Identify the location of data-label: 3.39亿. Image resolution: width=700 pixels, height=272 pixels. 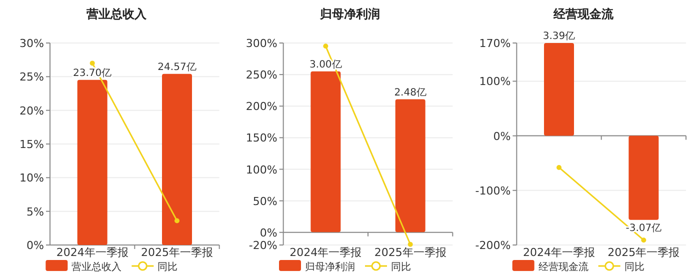
(559, 36).